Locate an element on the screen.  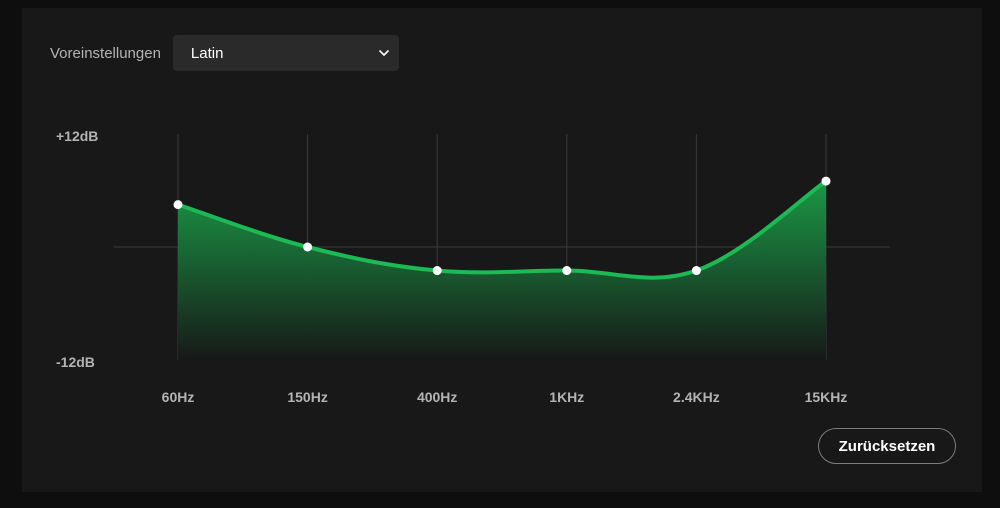
band-handle-2.4khz is located at coordinates (696, 271).